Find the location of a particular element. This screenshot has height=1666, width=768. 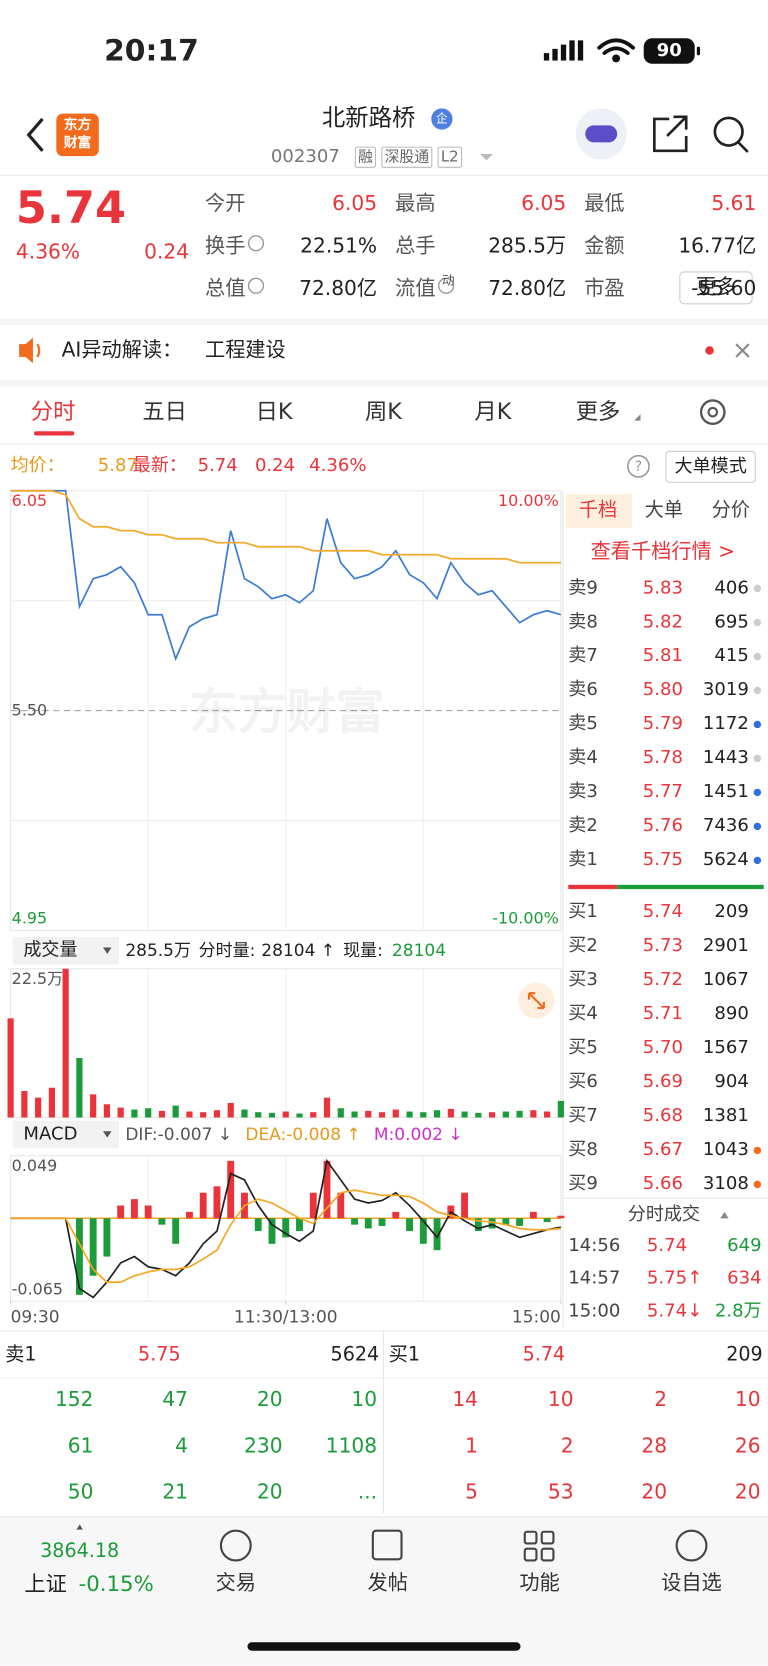

book-price: 5.70 is located at coordinates (663, 1048).